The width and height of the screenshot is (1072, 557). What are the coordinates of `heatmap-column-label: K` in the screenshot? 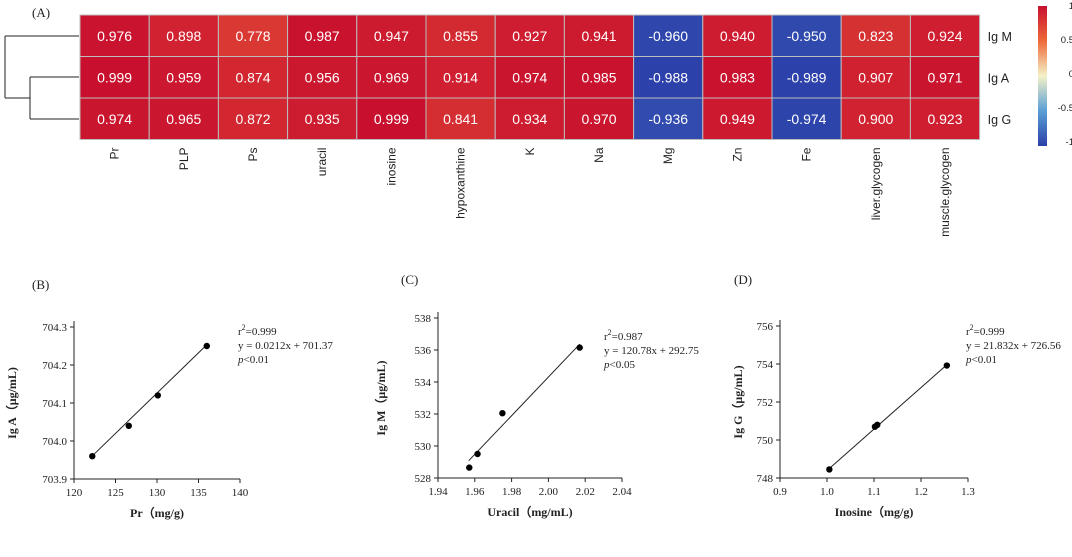 It's located at (530, 152).